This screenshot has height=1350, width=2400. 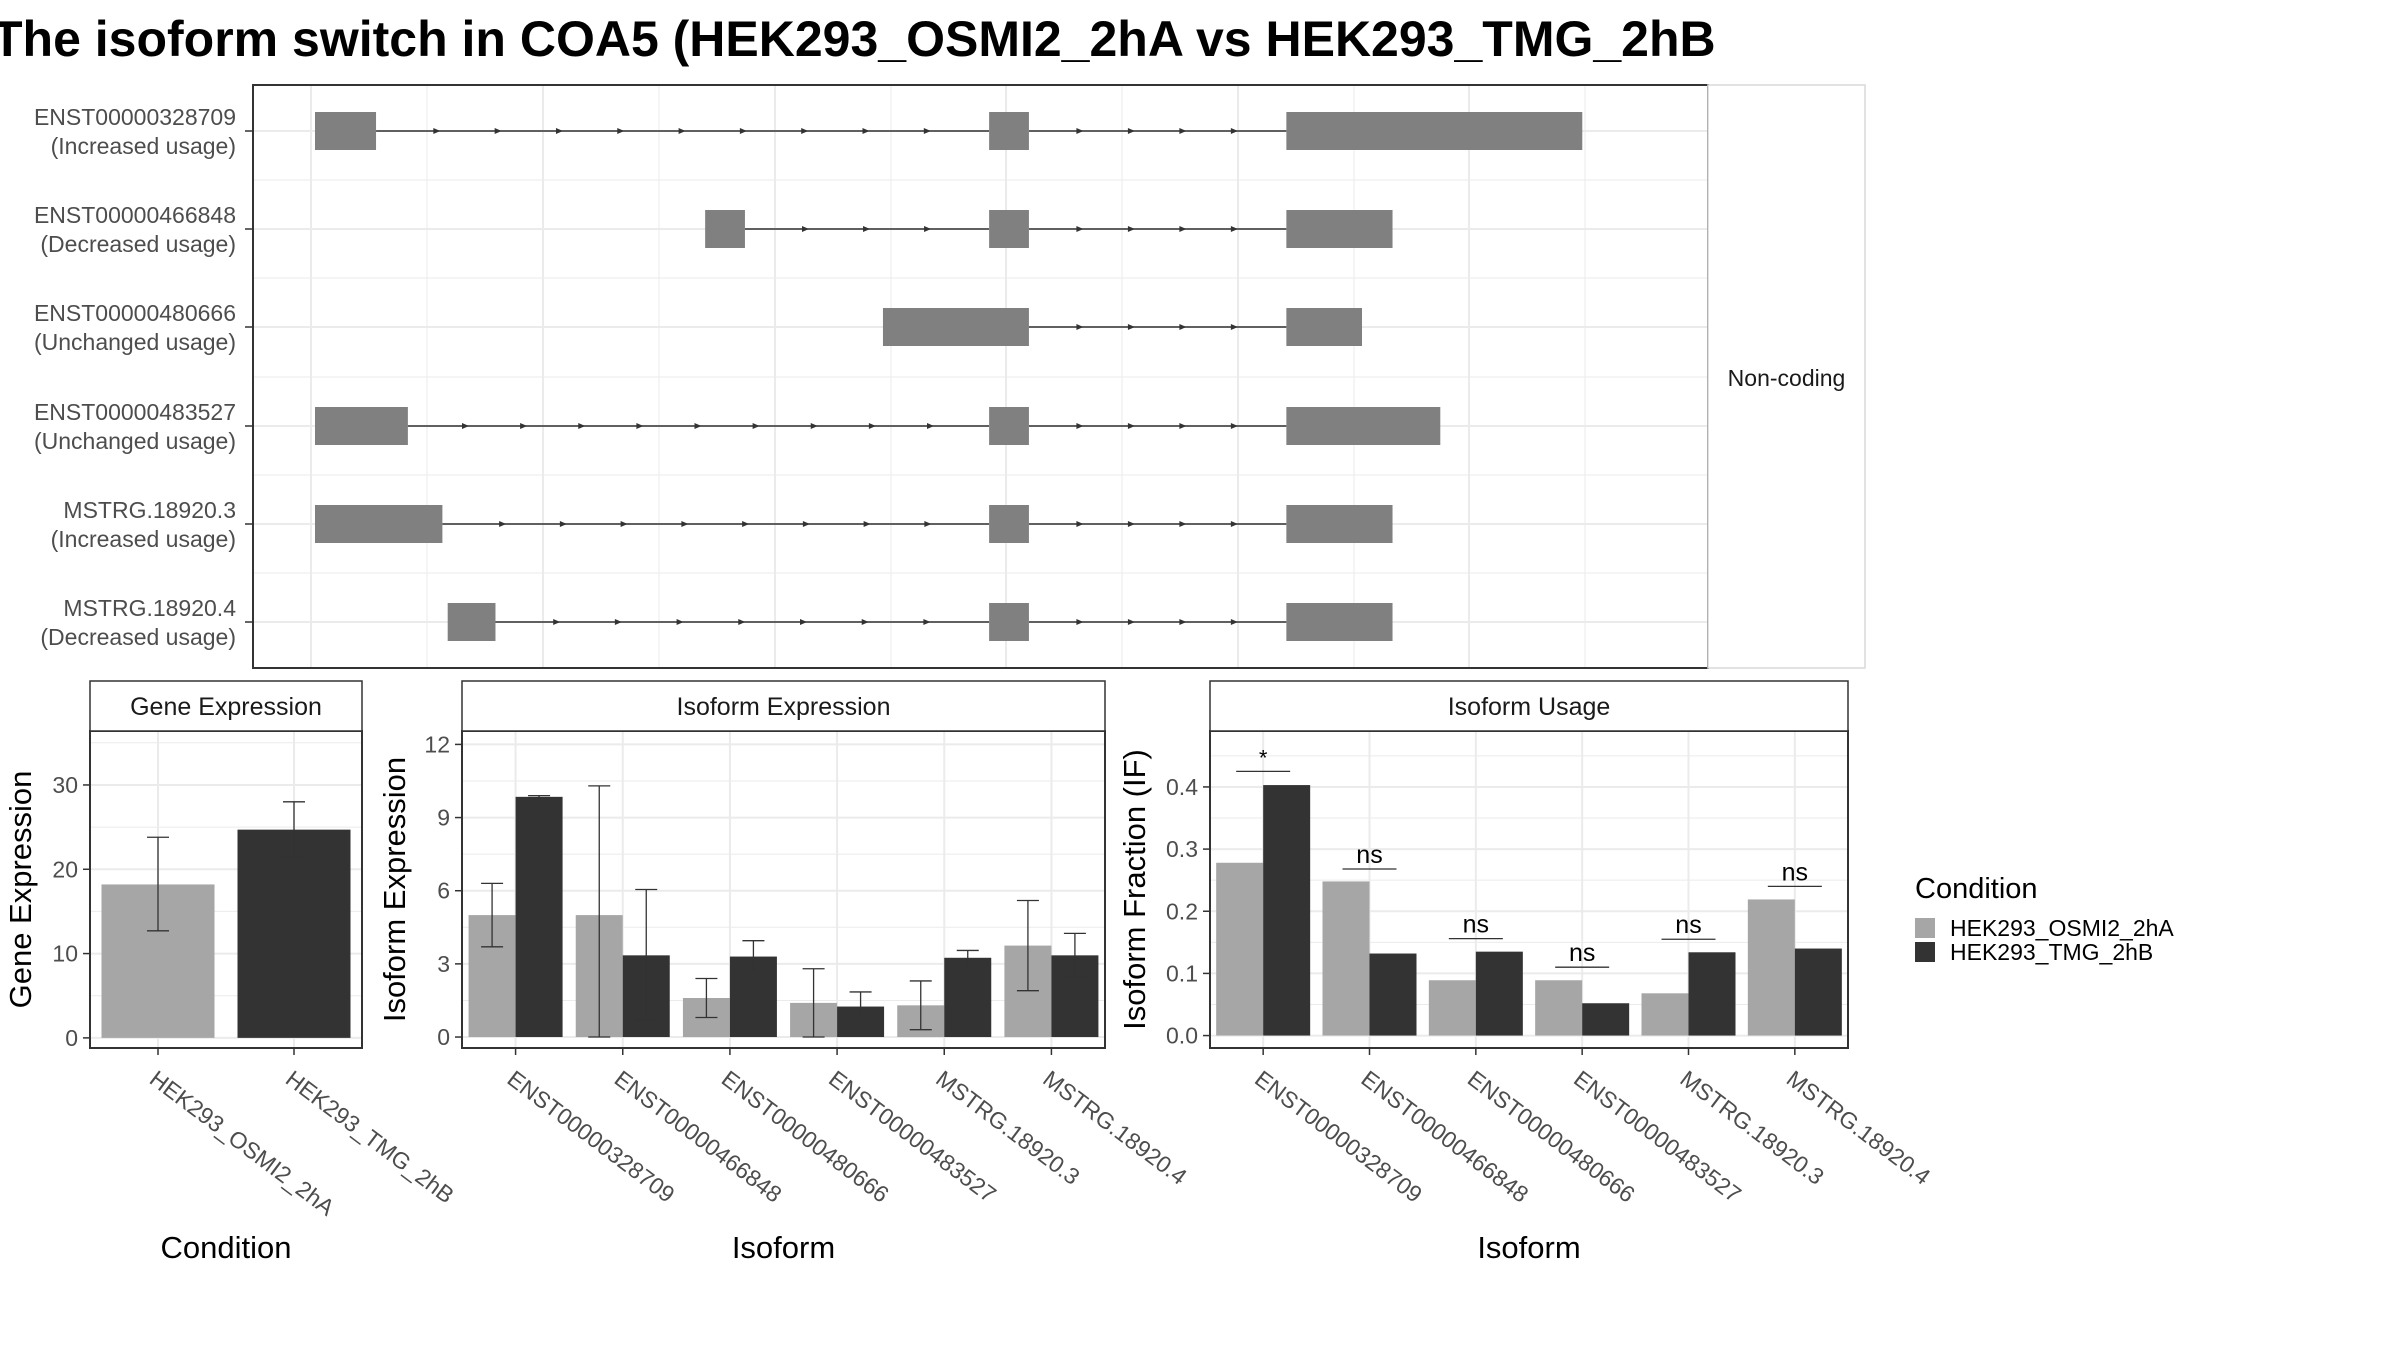 What do you see at coordinates (65, 785) in the screenshot?
I see `y-tick-label: 30` at bounding box center [65, 785].